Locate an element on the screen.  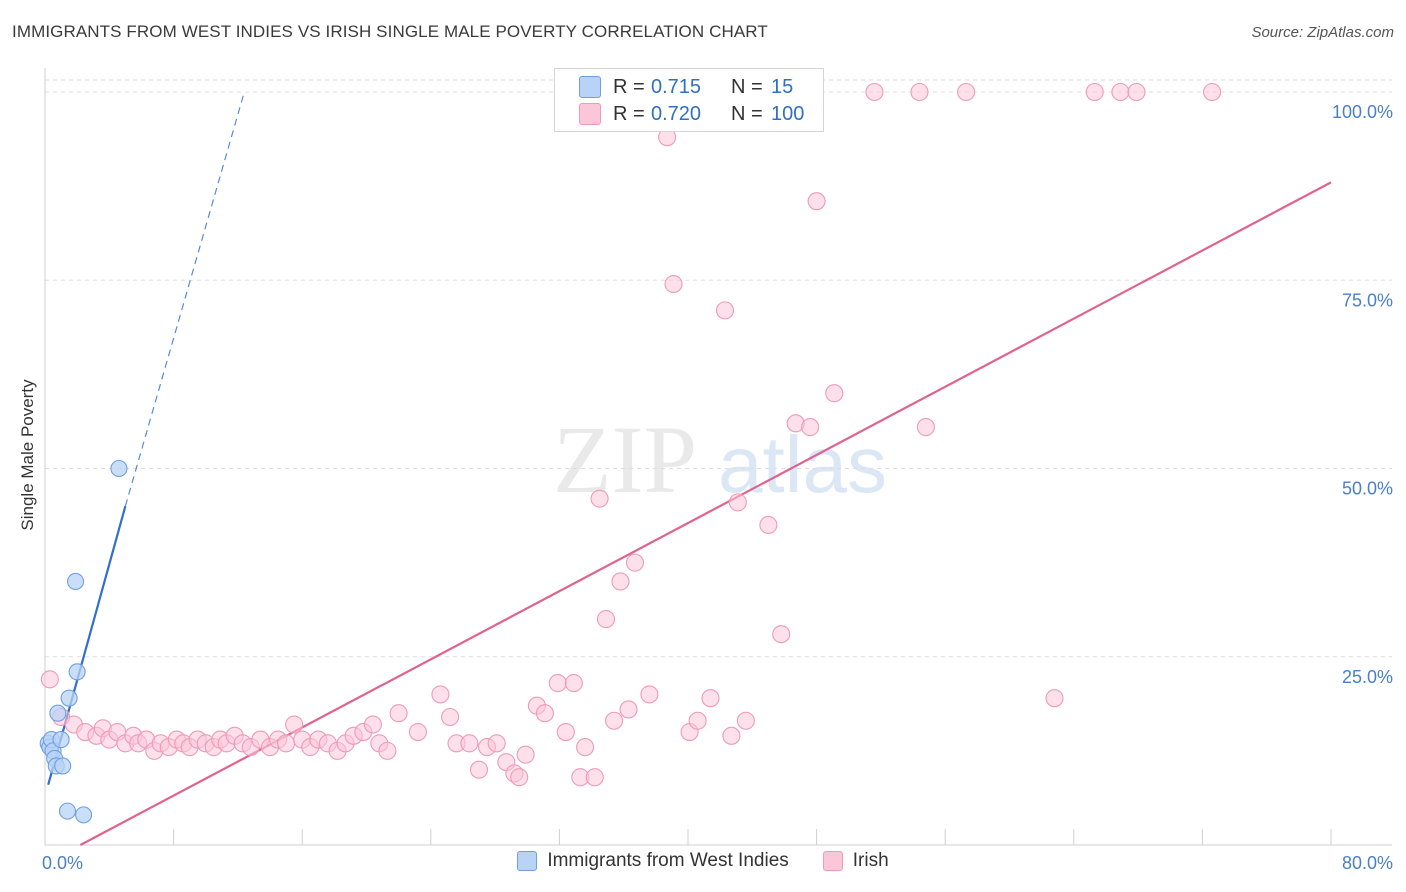
watermark-zip: ZIP is located at coordinates (625, 459).